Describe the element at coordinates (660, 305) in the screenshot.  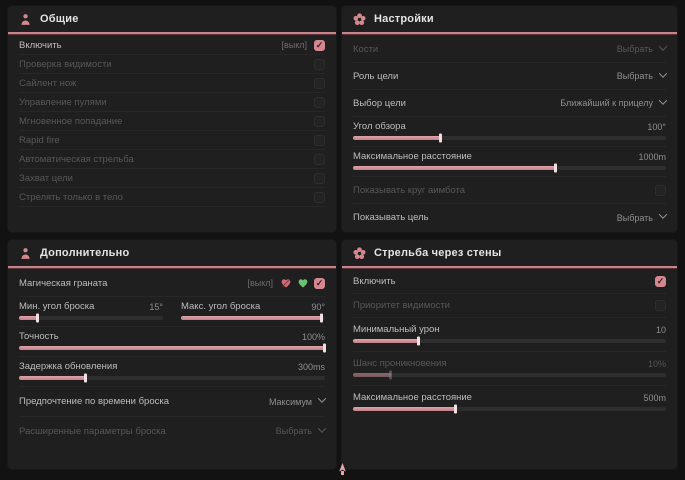
I see `visibility-priority-checkbox: ✓` at that location.